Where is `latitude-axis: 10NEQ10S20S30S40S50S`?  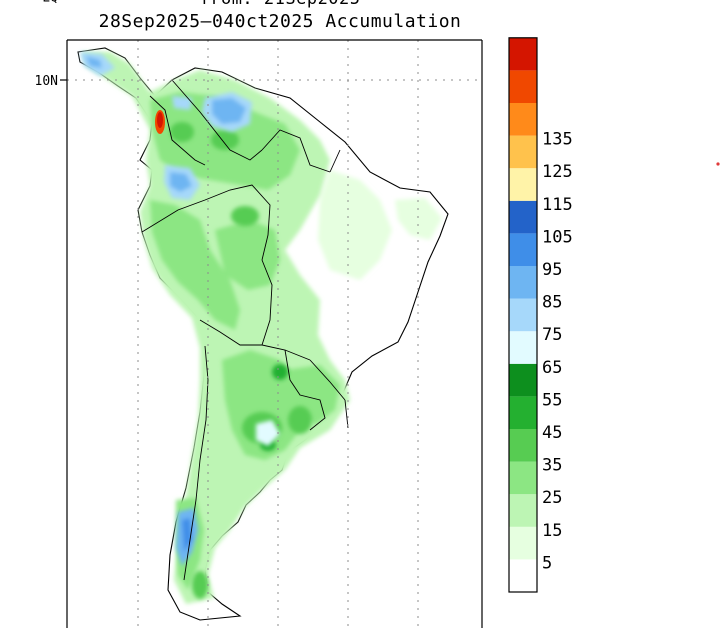
latitude-axis: 10NEQ10S20S30S40S50S is located at coordinates (51, 44).